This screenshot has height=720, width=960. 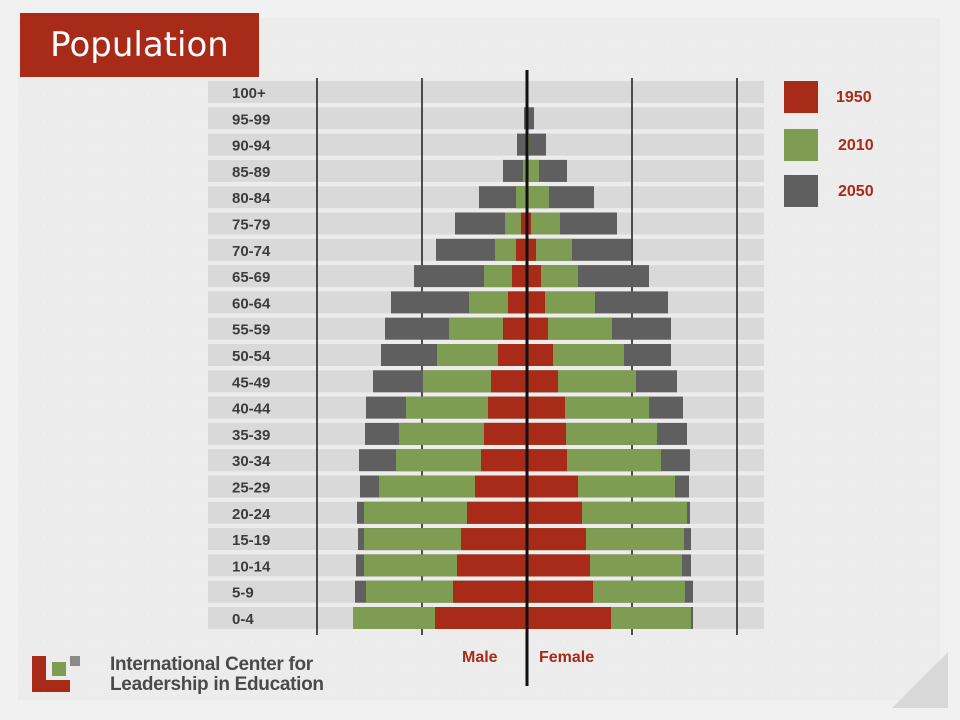 What do you see at coordinates (243, 619) in the screenshot?
I see `age-group-label: 0-4` at bounding box center [243, 619].